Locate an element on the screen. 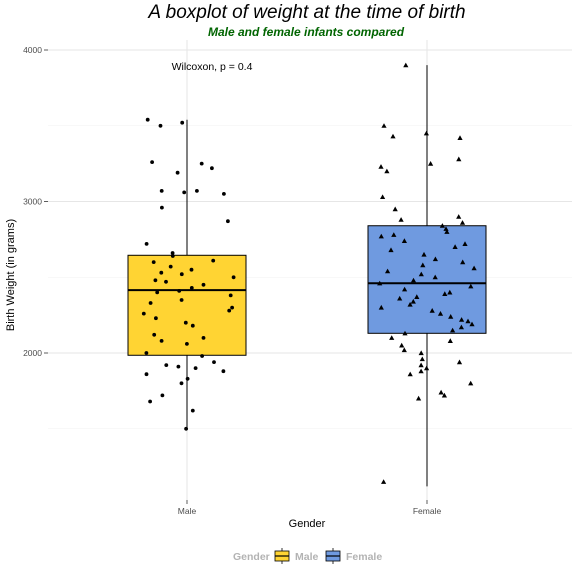 The width and height of the screenshot is (576, 576). y-tick-label: 2000 is located at coordinates (32, 353).